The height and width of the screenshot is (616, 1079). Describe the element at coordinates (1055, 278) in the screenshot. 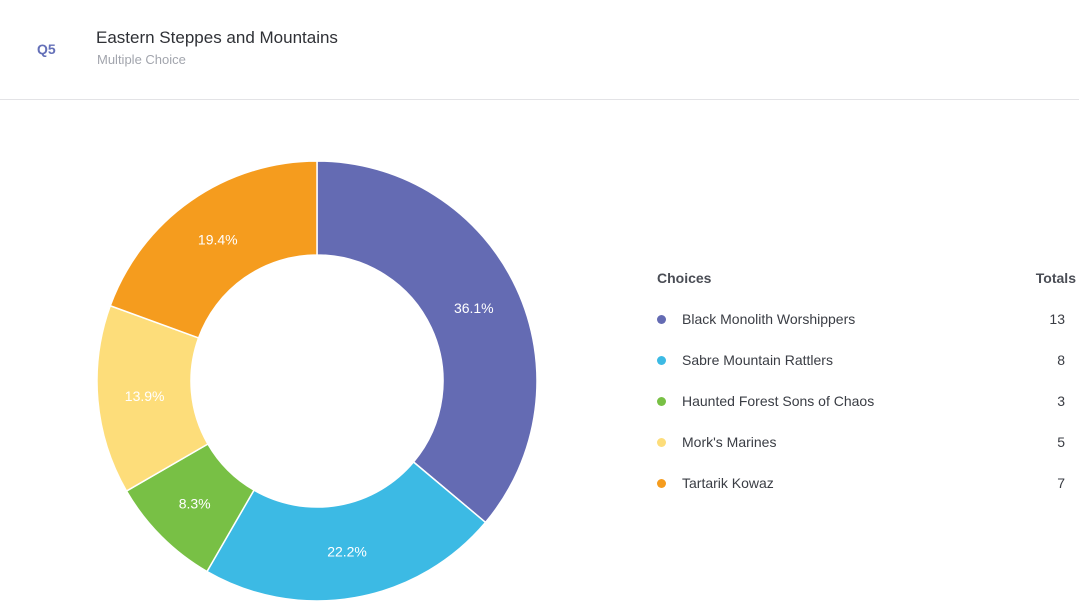

I see `totals-header: Totals` at that location.